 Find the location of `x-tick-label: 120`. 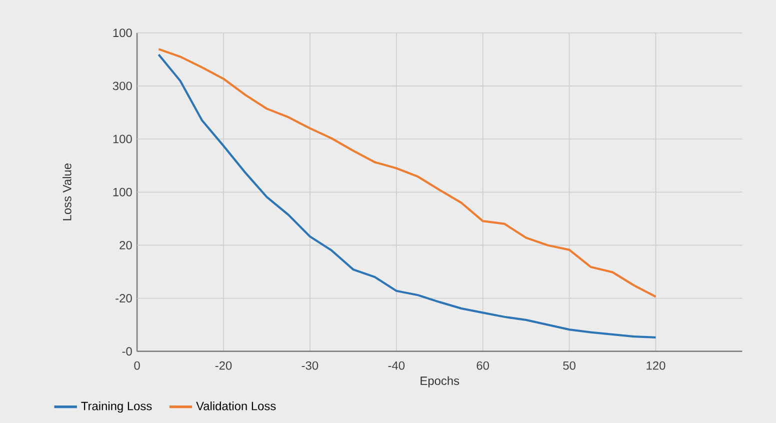

x-tick-label: 120 is located at coordinates (656, 365).